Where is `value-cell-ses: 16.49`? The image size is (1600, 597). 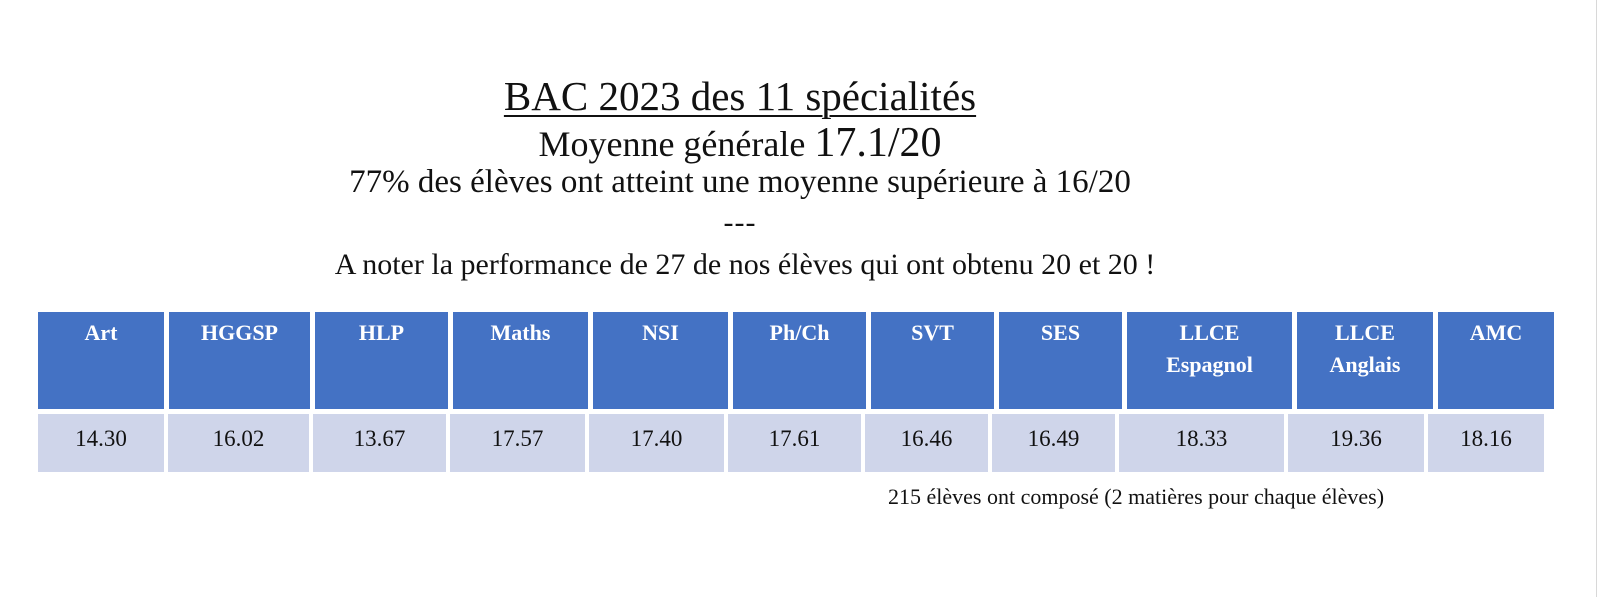
value-cell-ses: 16.49 is located at coordinates (1053, 443).